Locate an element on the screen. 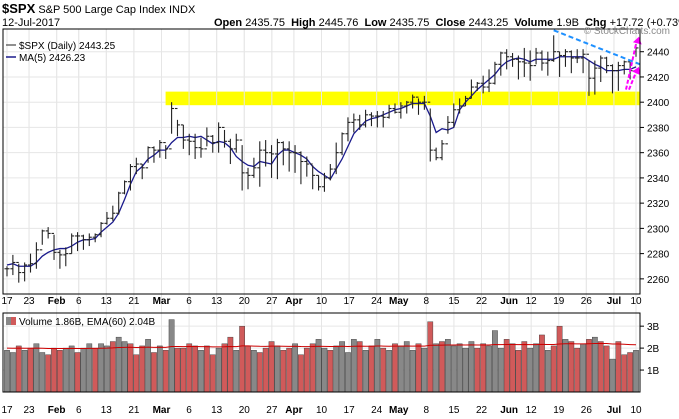 The height and width of the screenshot is (419, 679). price-tick-label: 2400 is located at coordinates (658, 103).